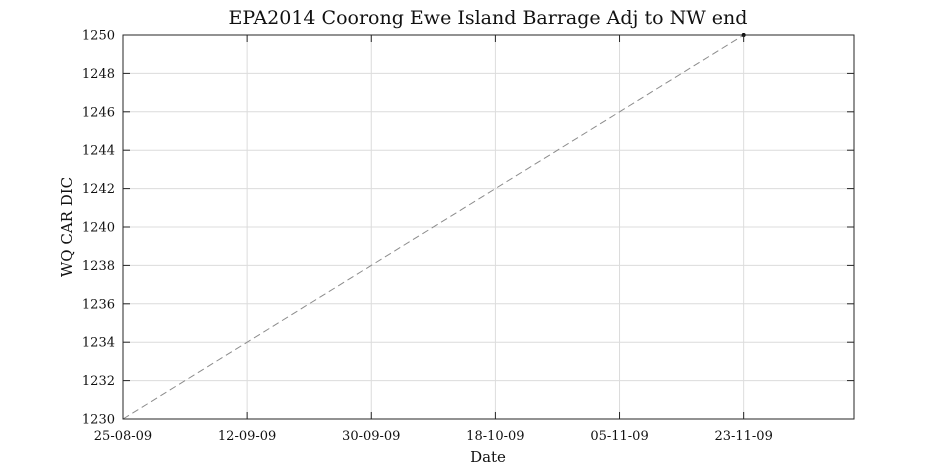  Describe the element at coordinates (98, 304) in the screenshot. I see `y-tick-label: 1236` at that location.